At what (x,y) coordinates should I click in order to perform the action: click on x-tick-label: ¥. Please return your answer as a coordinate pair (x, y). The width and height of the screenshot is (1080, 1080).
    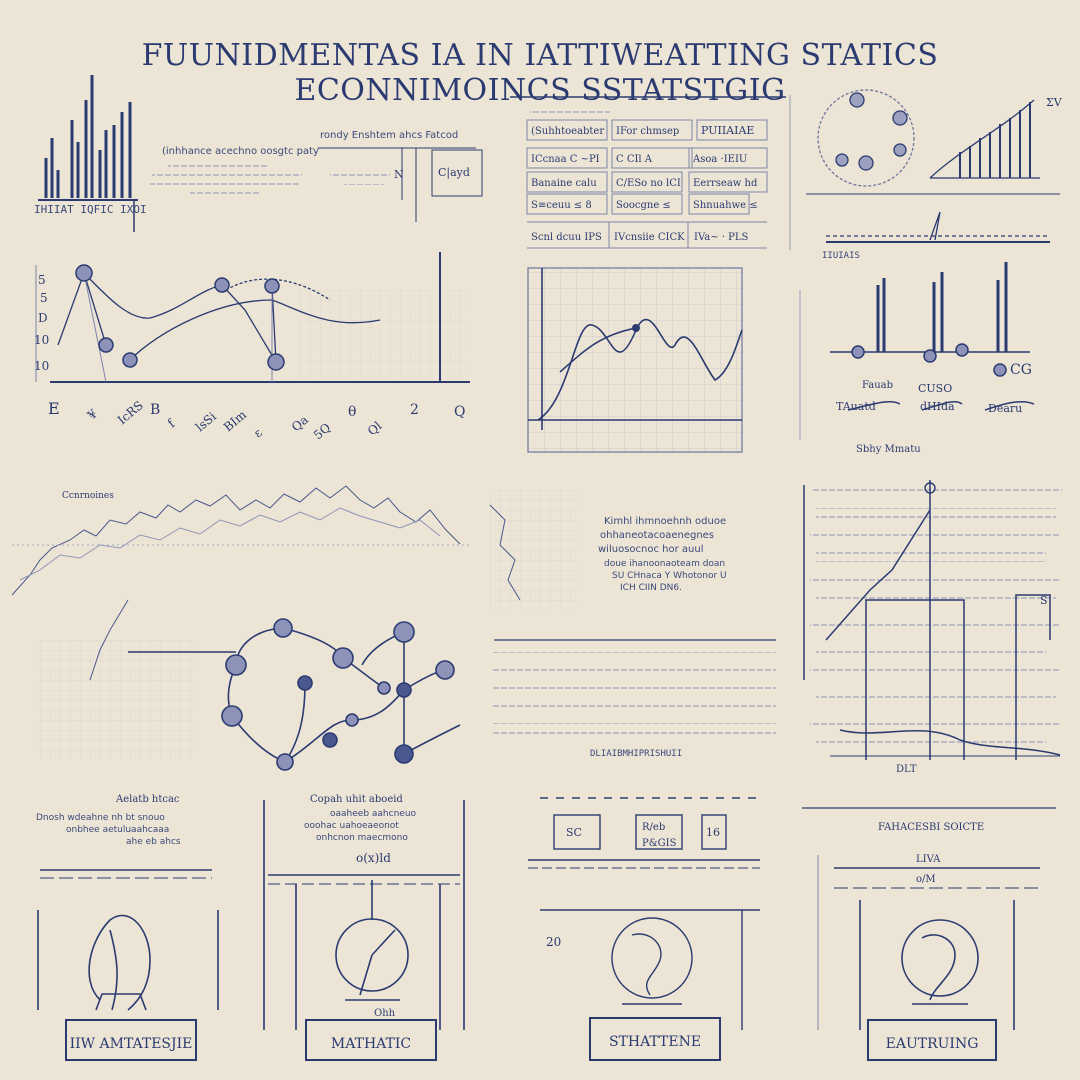
    Looking at the image, I should click on (92, 414).